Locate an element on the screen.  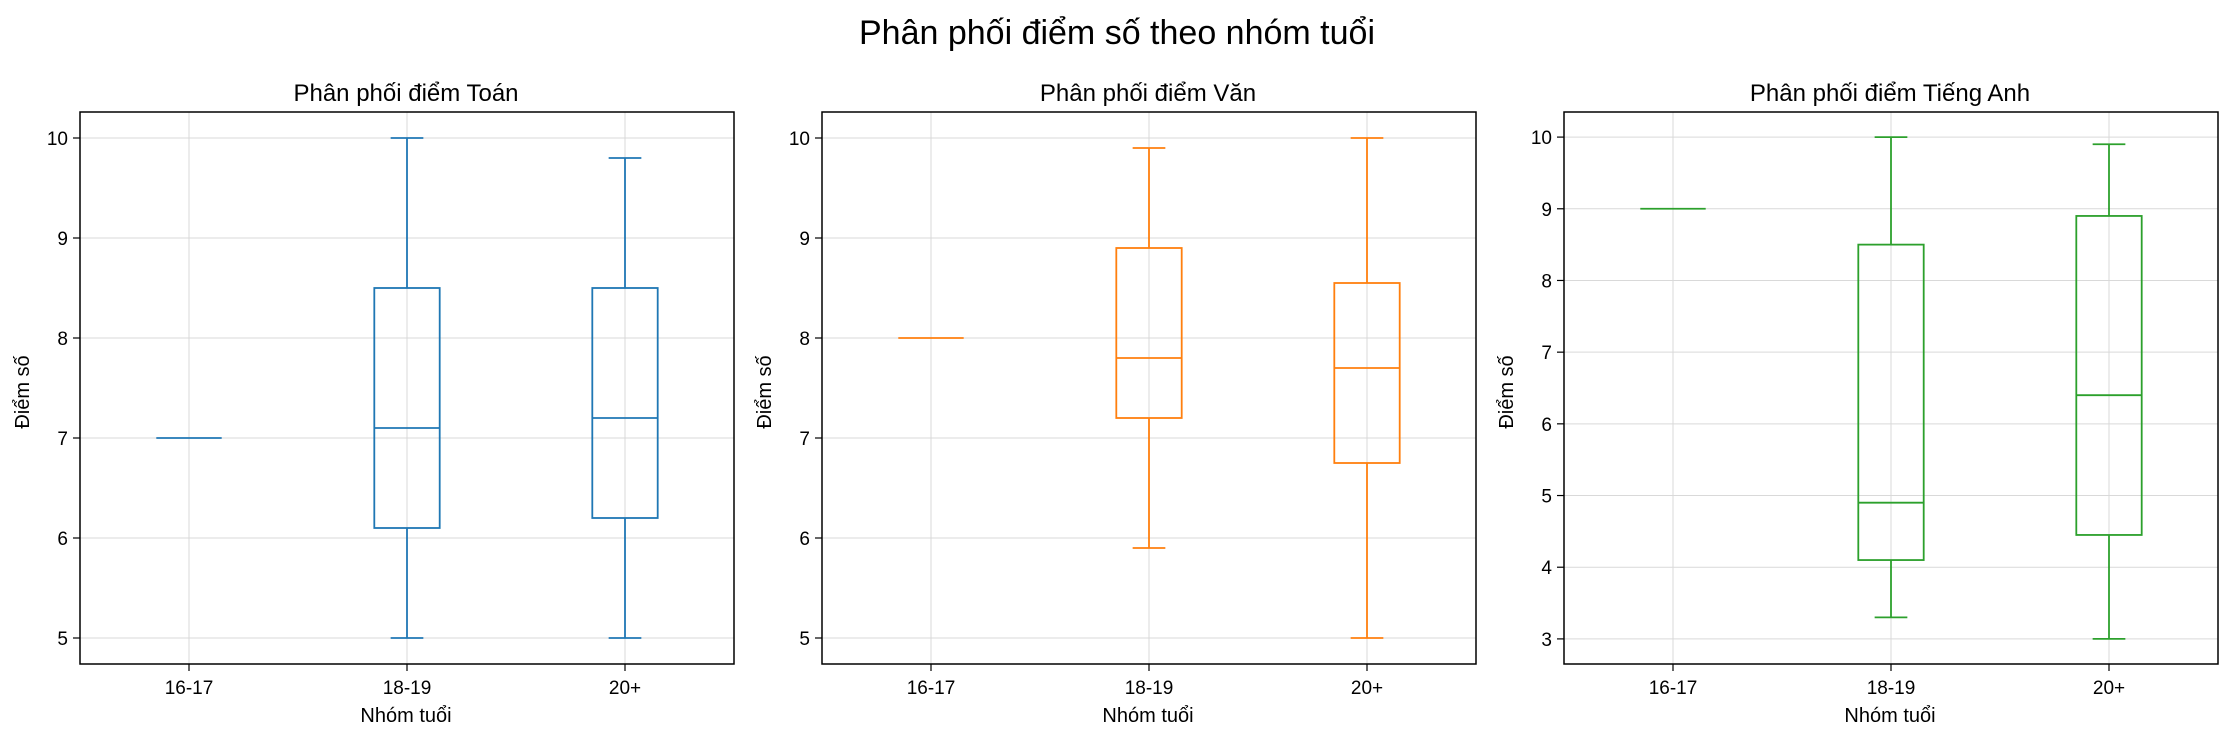
y-tick-label: 4 is located at coordinates (1546, 568).